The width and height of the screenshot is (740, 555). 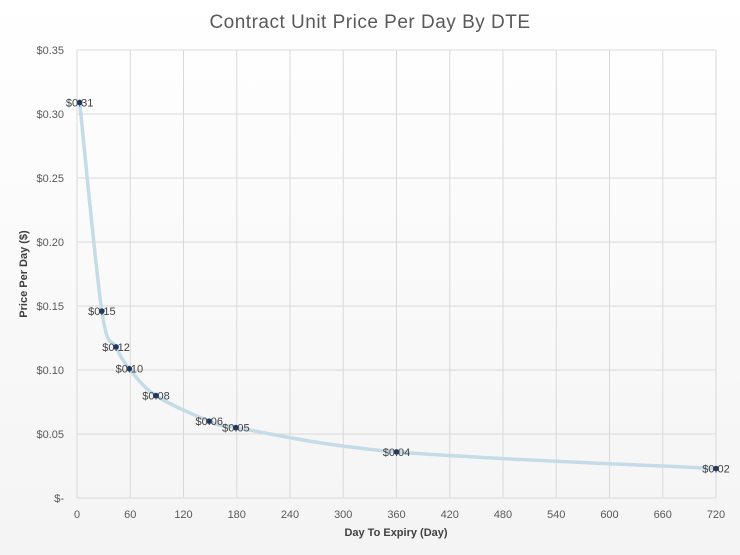 I want to click on y-tick-label: $0.25, so click(x=50, y=179).